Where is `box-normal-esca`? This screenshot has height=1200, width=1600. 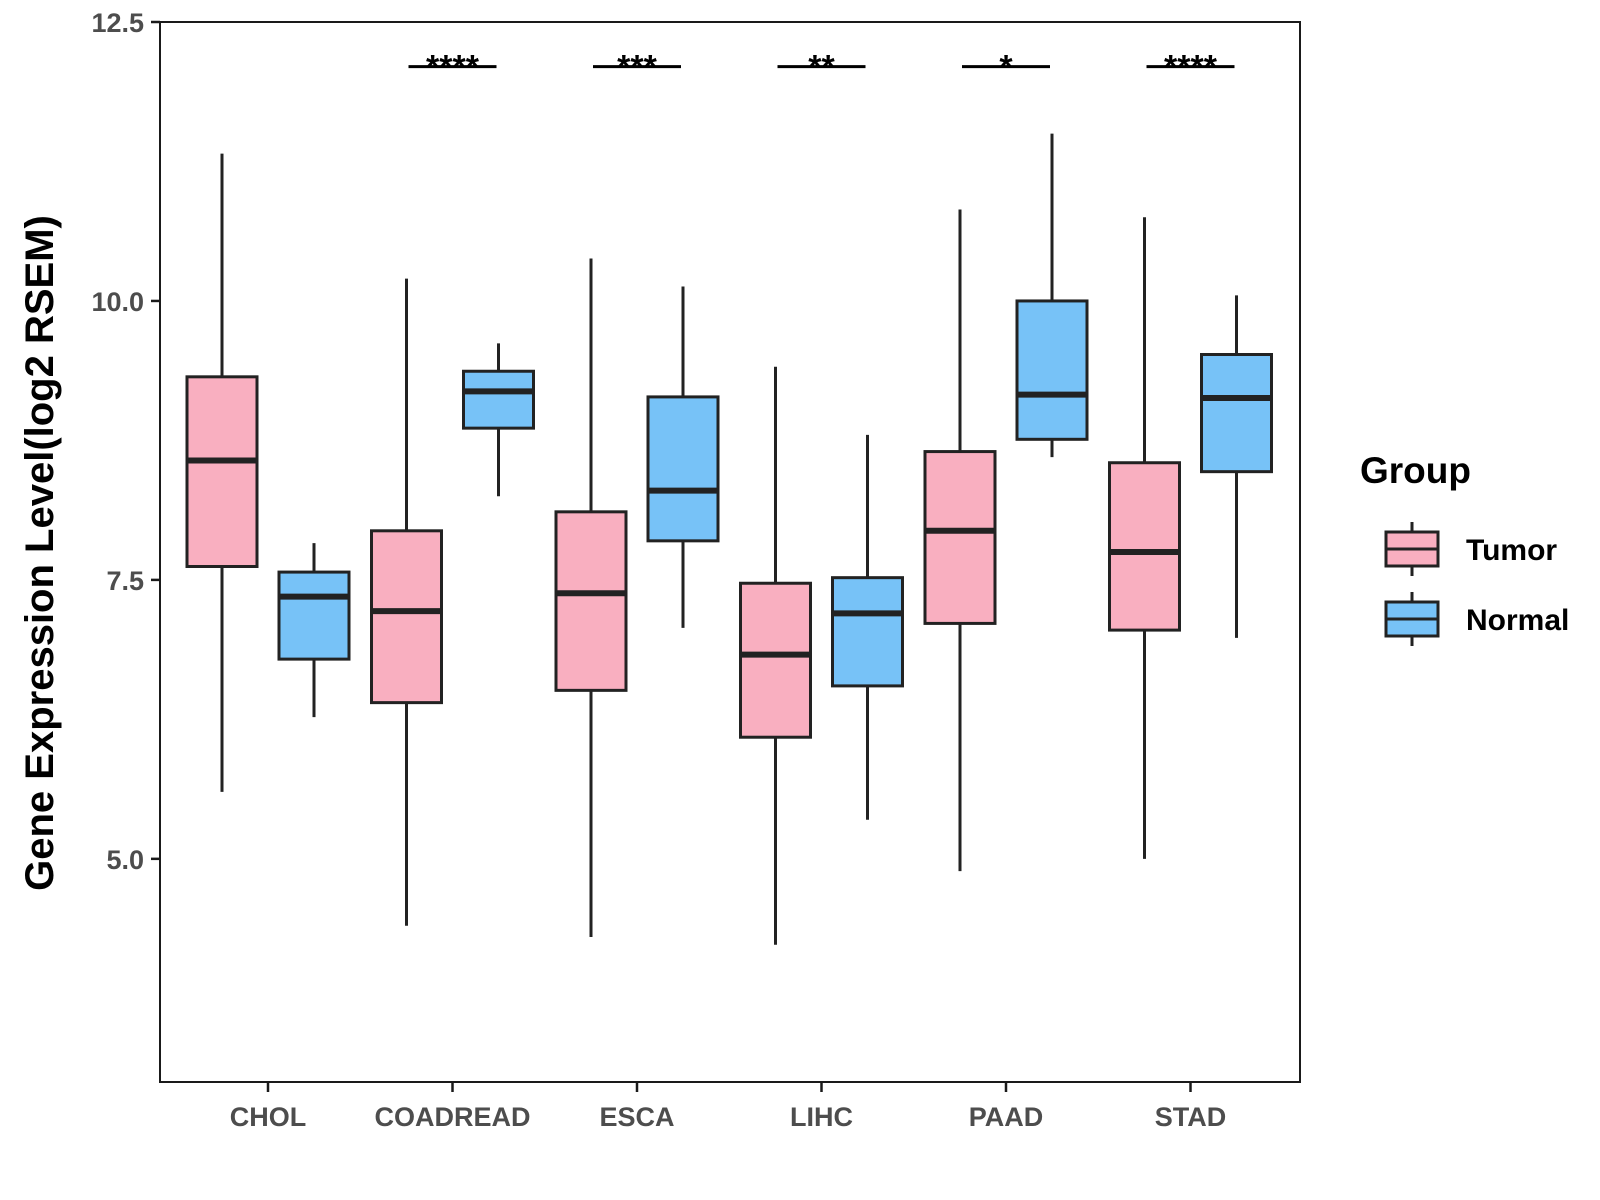
box-normal-esca is located at coordinates (683, 457).